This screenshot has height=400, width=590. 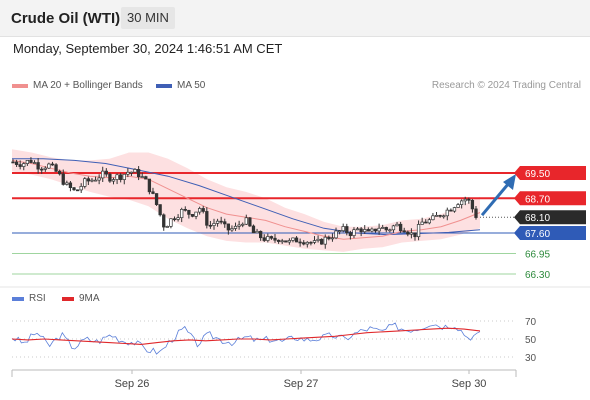 I want to click on current-level-tag, so click(x=550, y=217).